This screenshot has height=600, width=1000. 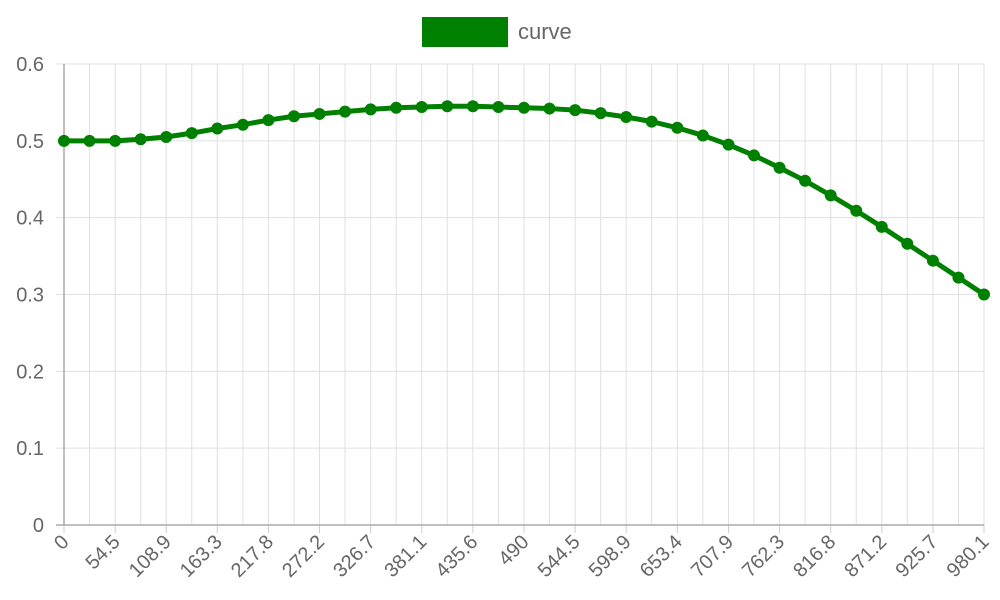 What do you see at coordinates (545, 31) in the screenshot?
I see `legend-label: curve` at bounding box center [545, 31].